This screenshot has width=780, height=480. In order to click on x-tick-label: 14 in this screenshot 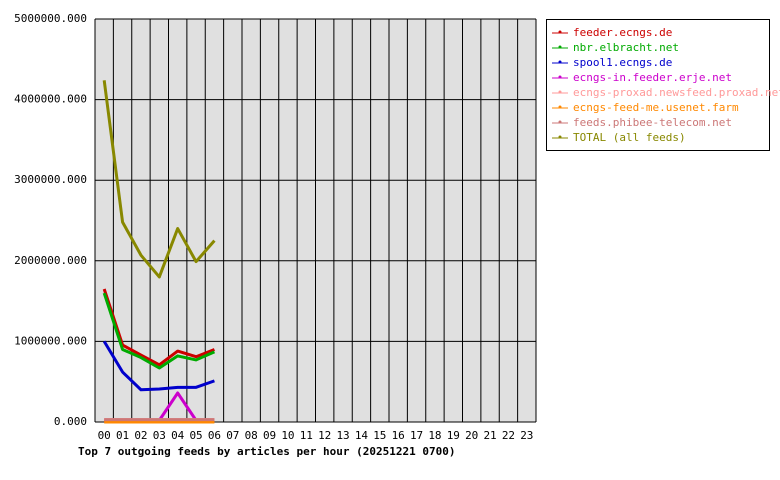, I will do `click(362, 435)`.